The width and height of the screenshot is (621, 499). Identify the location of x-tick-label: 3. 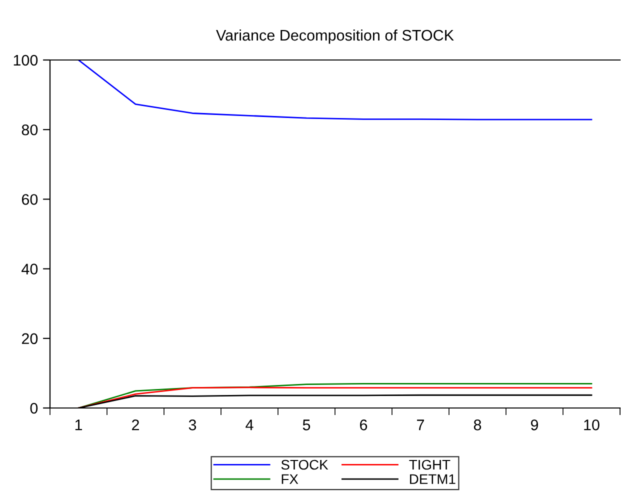
(192, 425).